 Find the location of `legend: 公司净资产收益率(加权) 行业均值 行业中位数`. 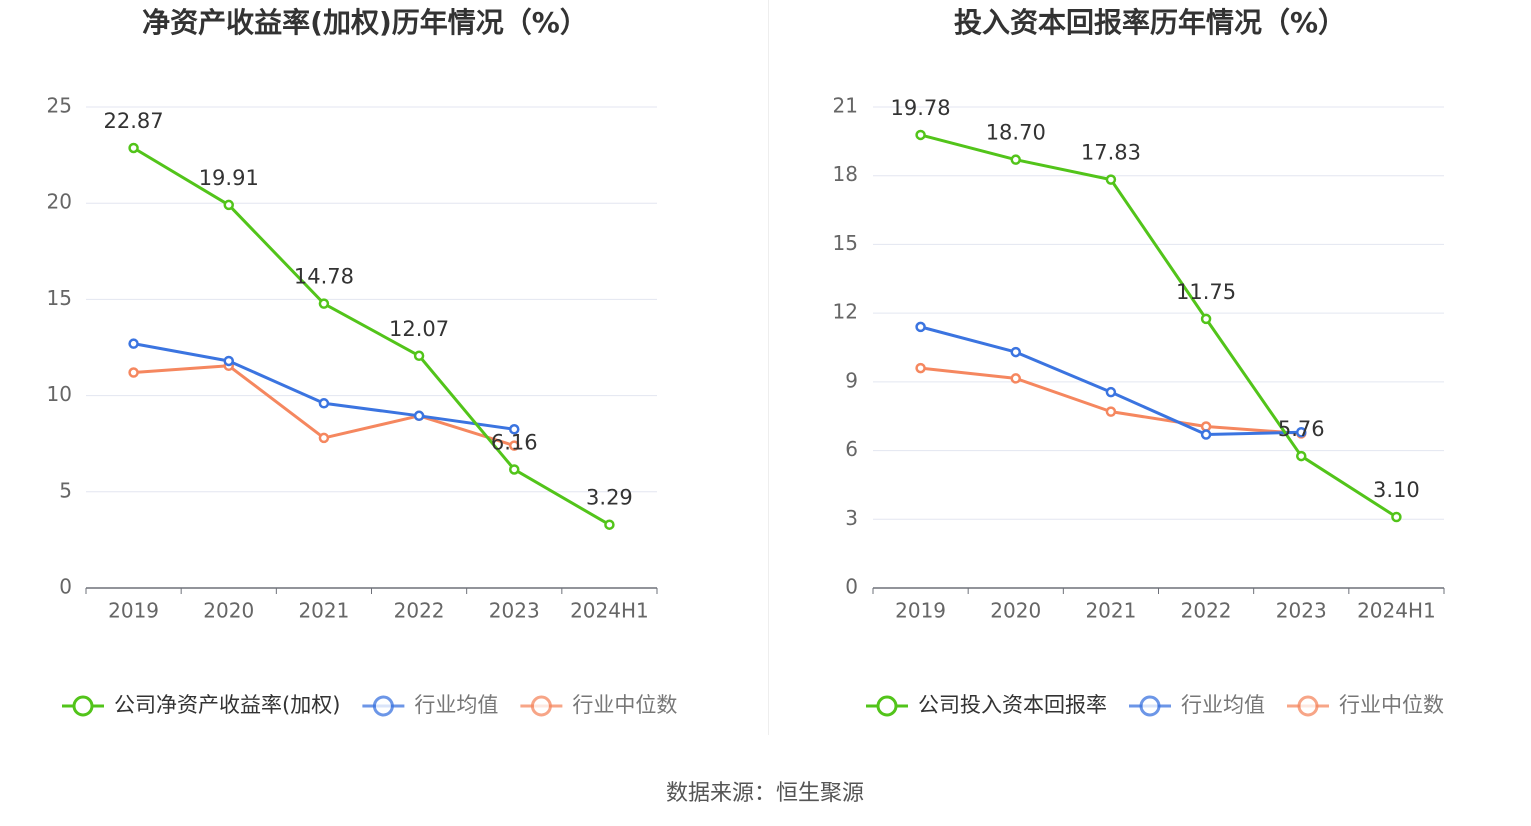

legend: 公司净资产收益率(加权) 行业均值 行业中位数 is located at coordinates (369, 705).